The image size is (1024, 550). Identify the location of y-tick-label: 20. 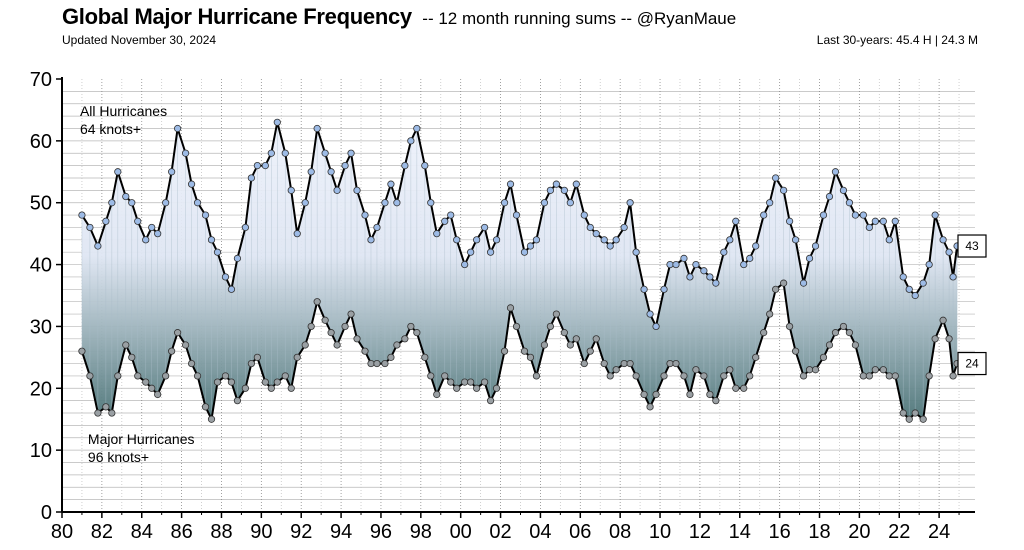
(41, 389).